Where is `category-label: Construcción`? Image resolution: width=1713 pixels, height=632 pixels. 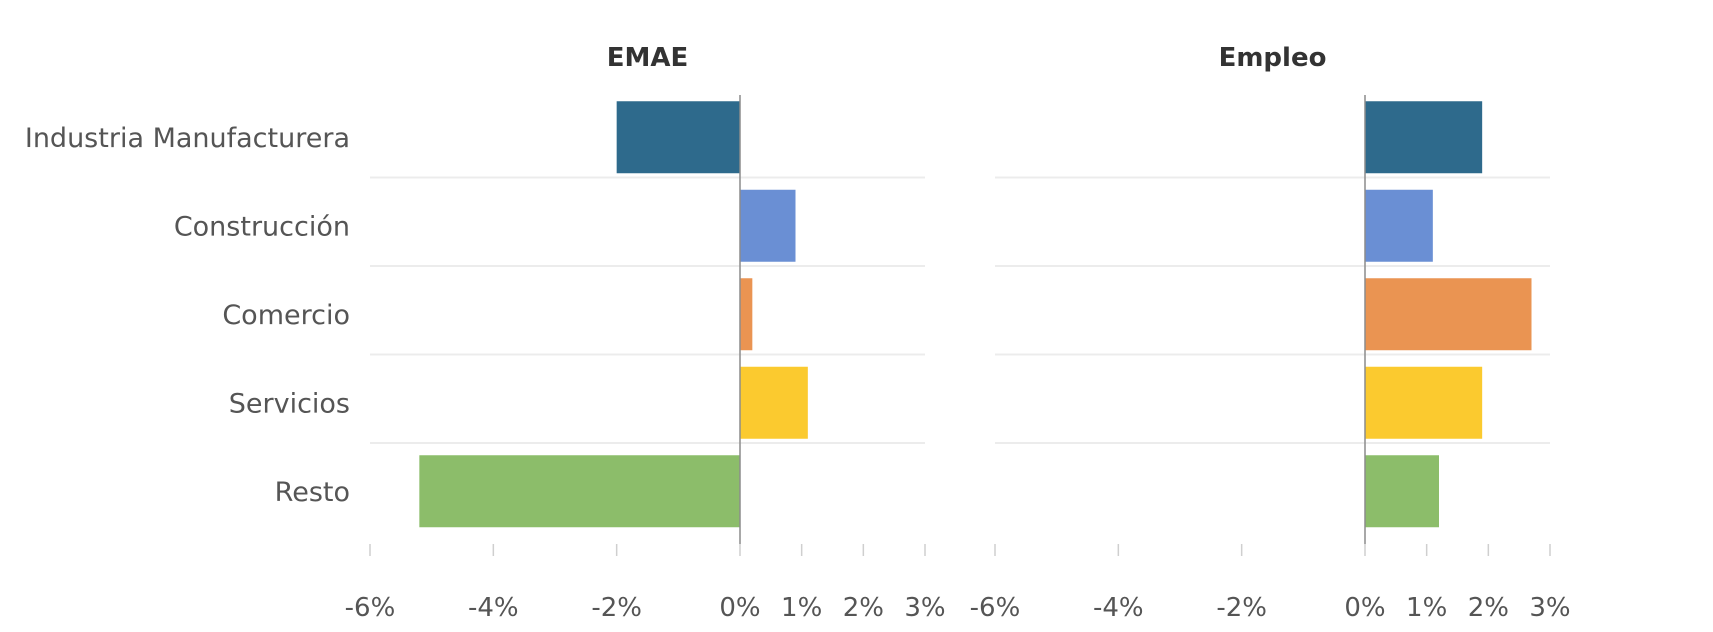 category-label: Construcción is located at coordinates (262, 226).